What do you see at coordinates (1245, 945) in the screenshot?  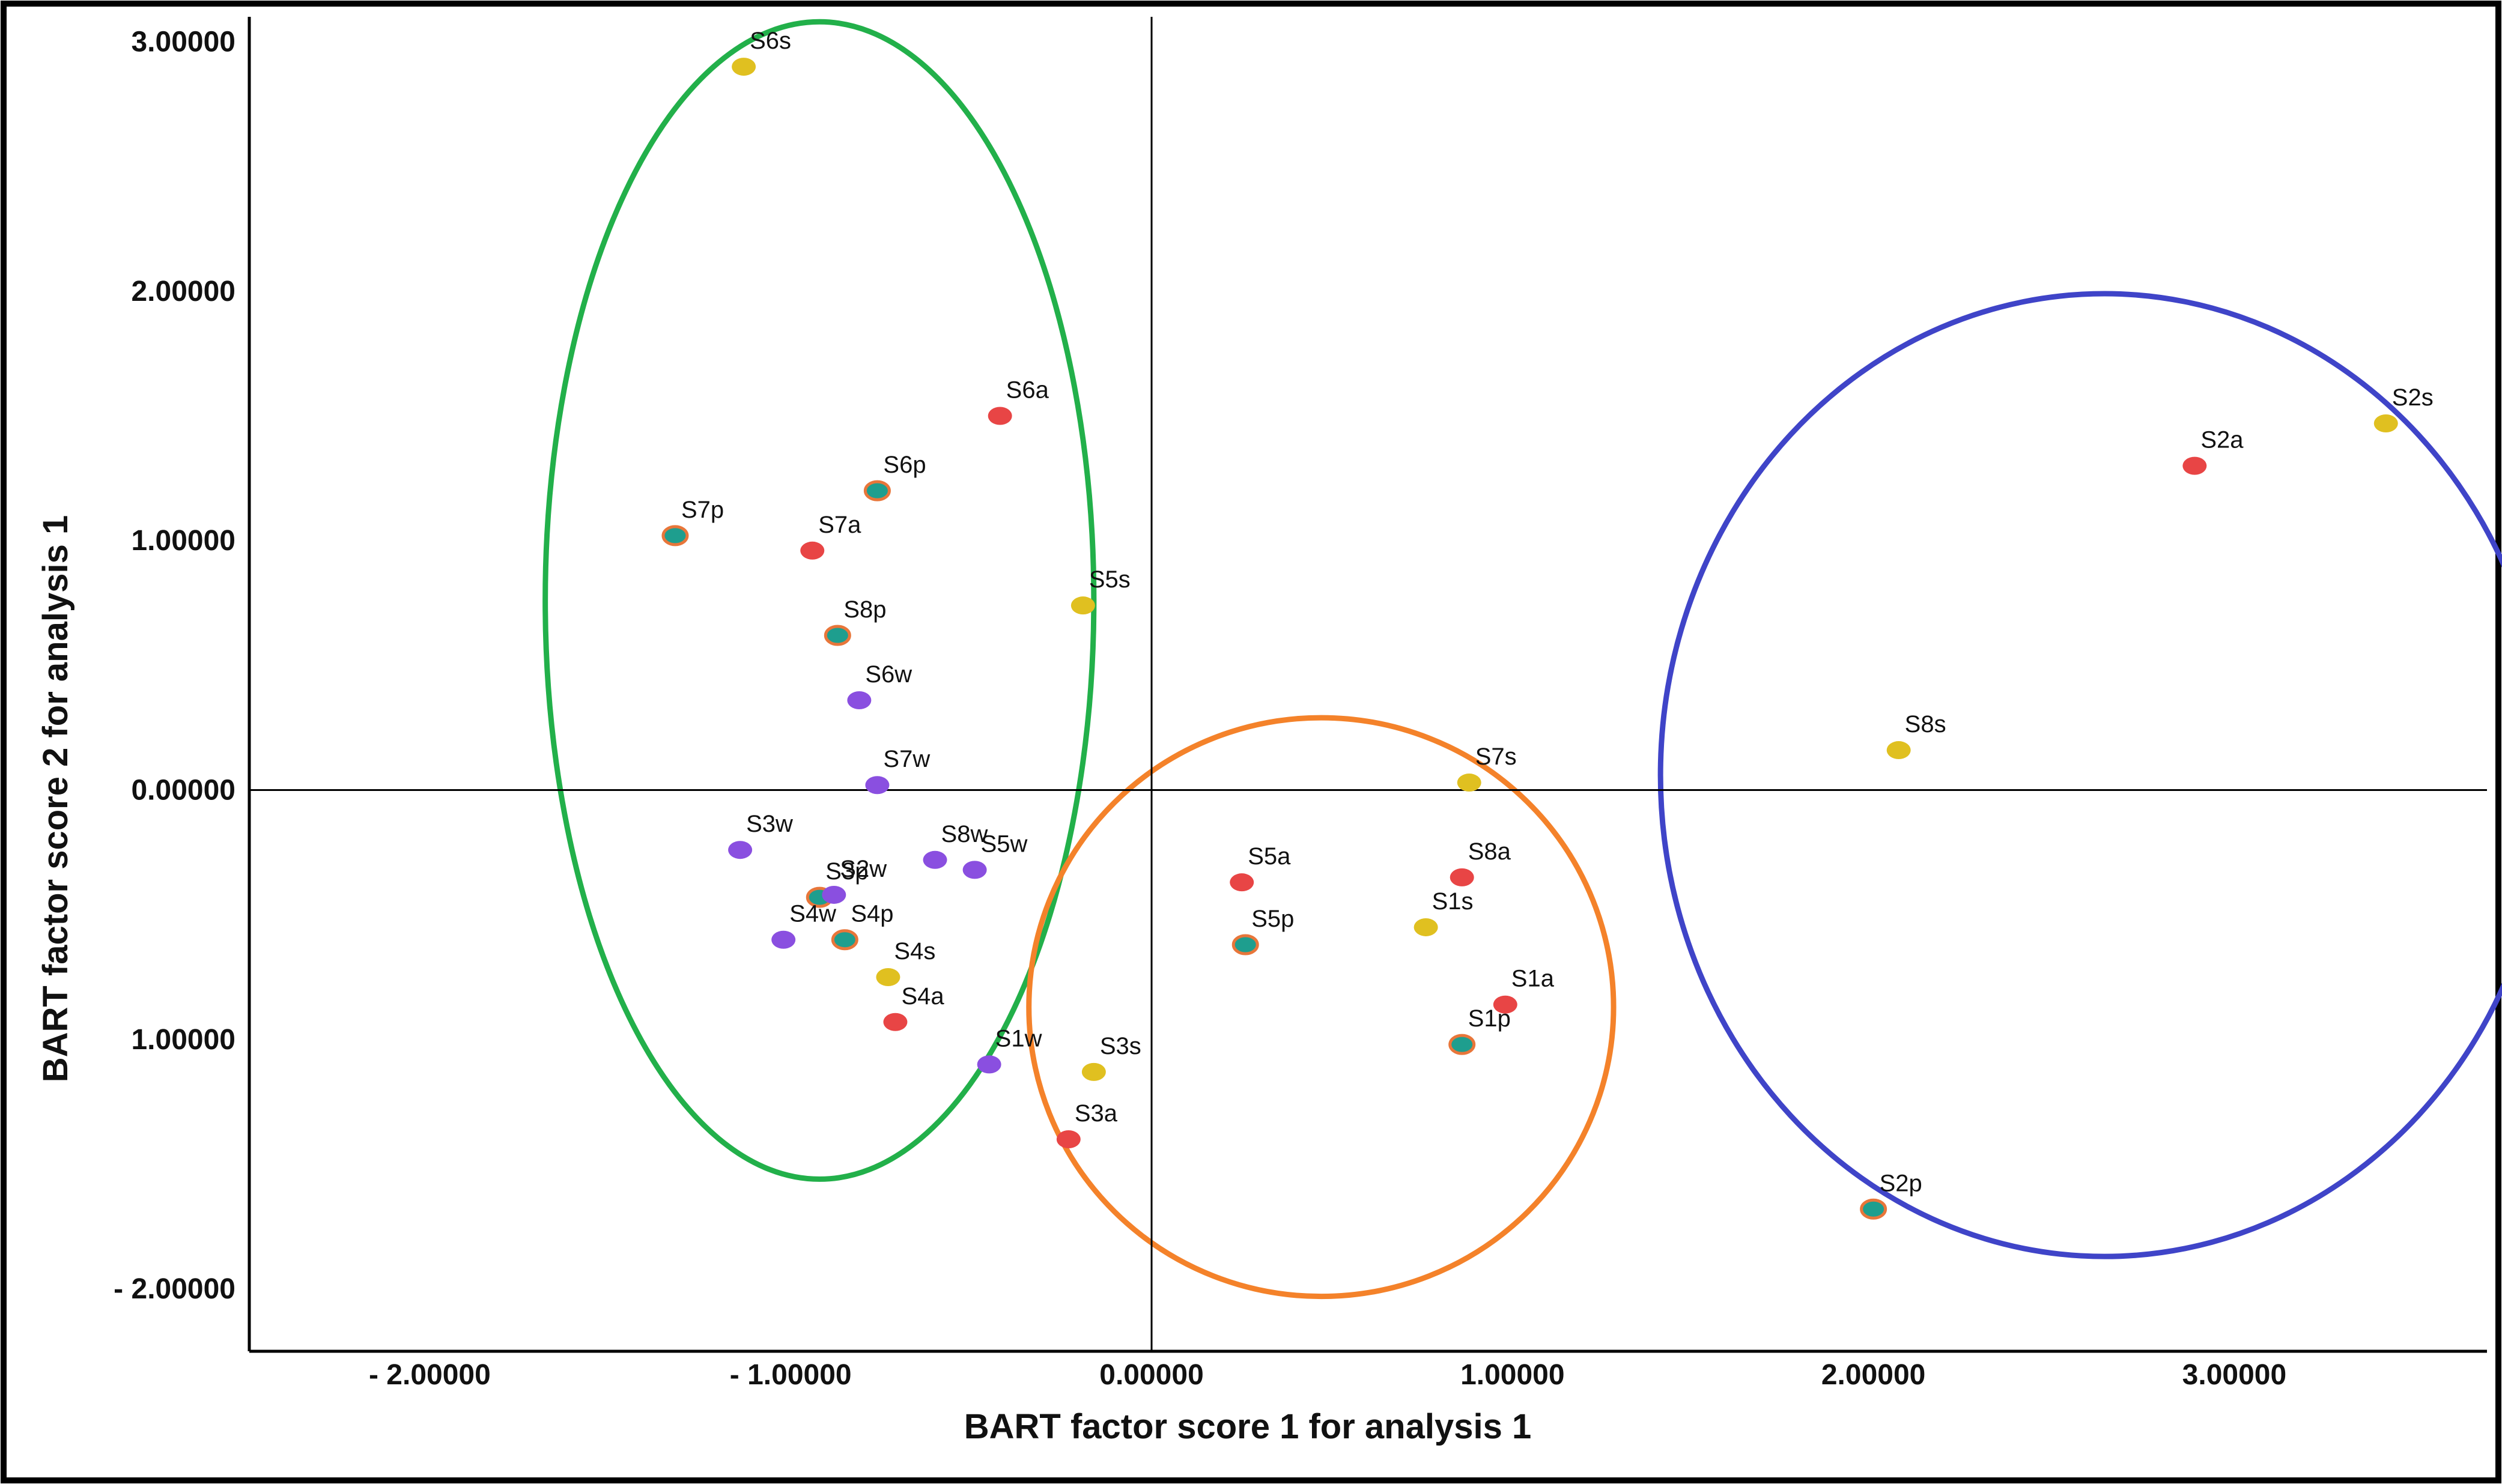 I see `data-point-S5p` at bounding box center [1245, 945].